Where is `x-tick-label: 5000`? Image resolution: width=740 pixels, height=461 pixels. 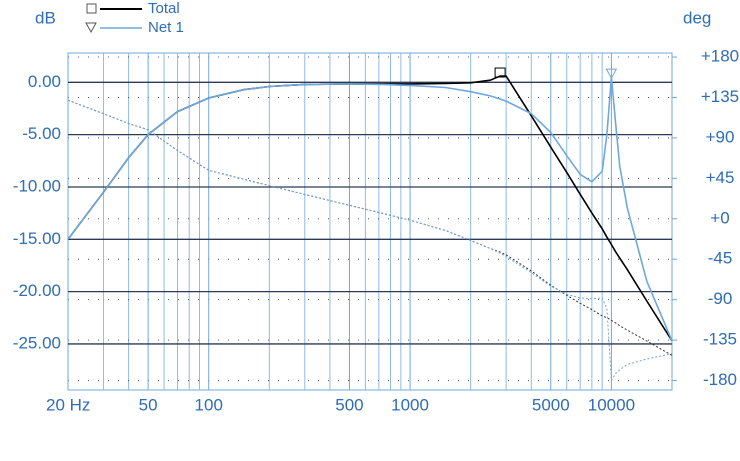
x-tick-label: 5000 is located at coordinates (551, 404).